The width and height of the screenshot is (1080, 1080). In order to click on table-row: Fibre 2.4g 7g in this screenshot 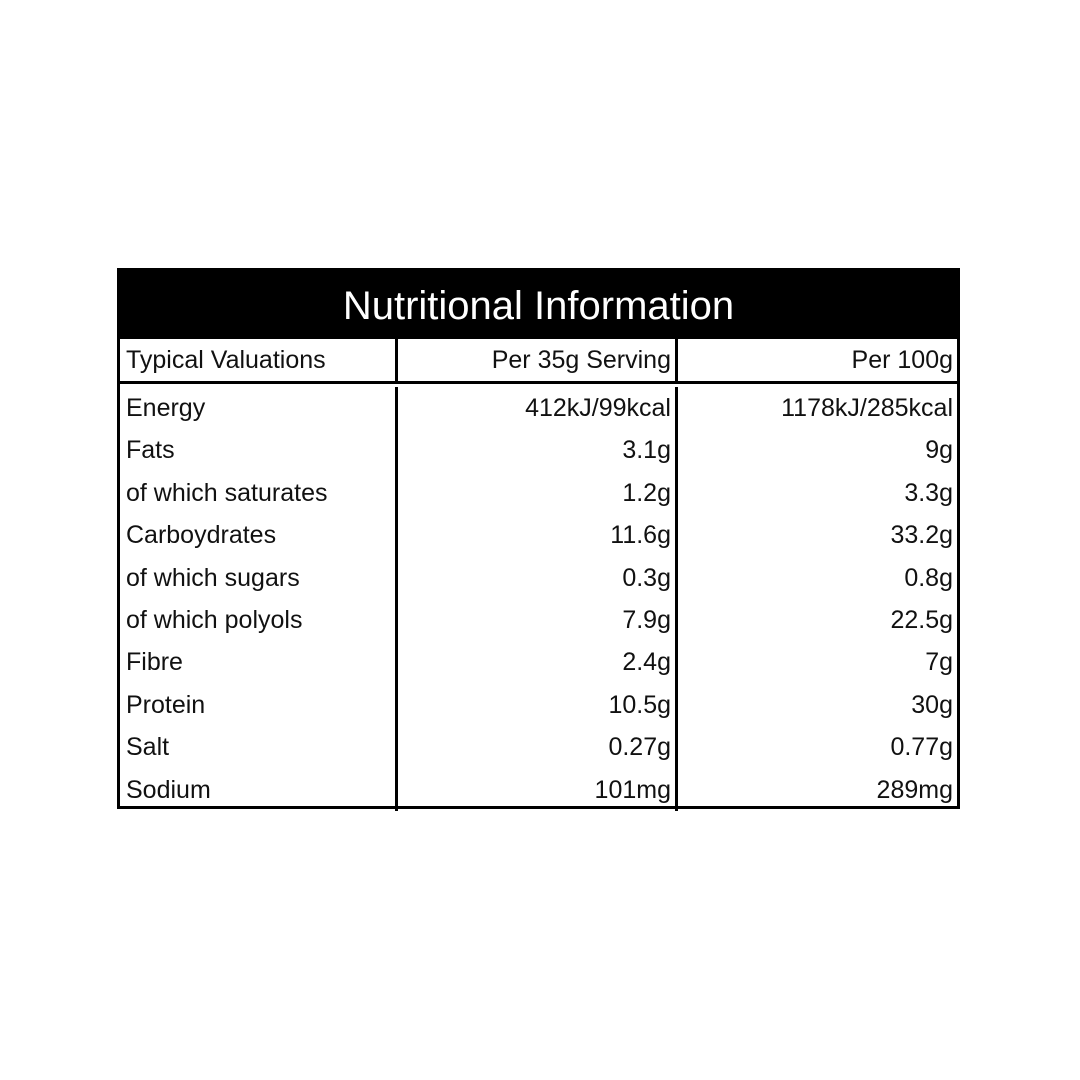, I will do `click(538, 662)`.